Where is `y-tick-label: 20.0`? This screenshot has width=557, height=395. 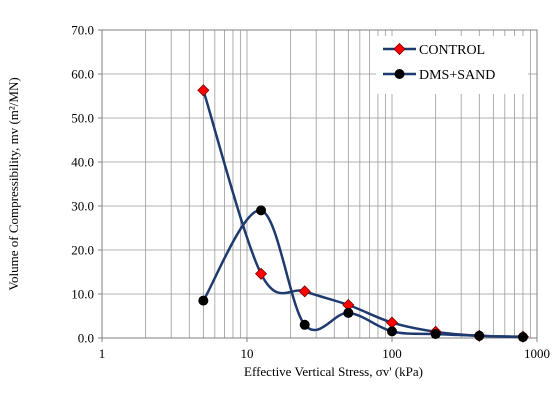 y-tick-label: 20.0 is located at coordinates (82, 250).